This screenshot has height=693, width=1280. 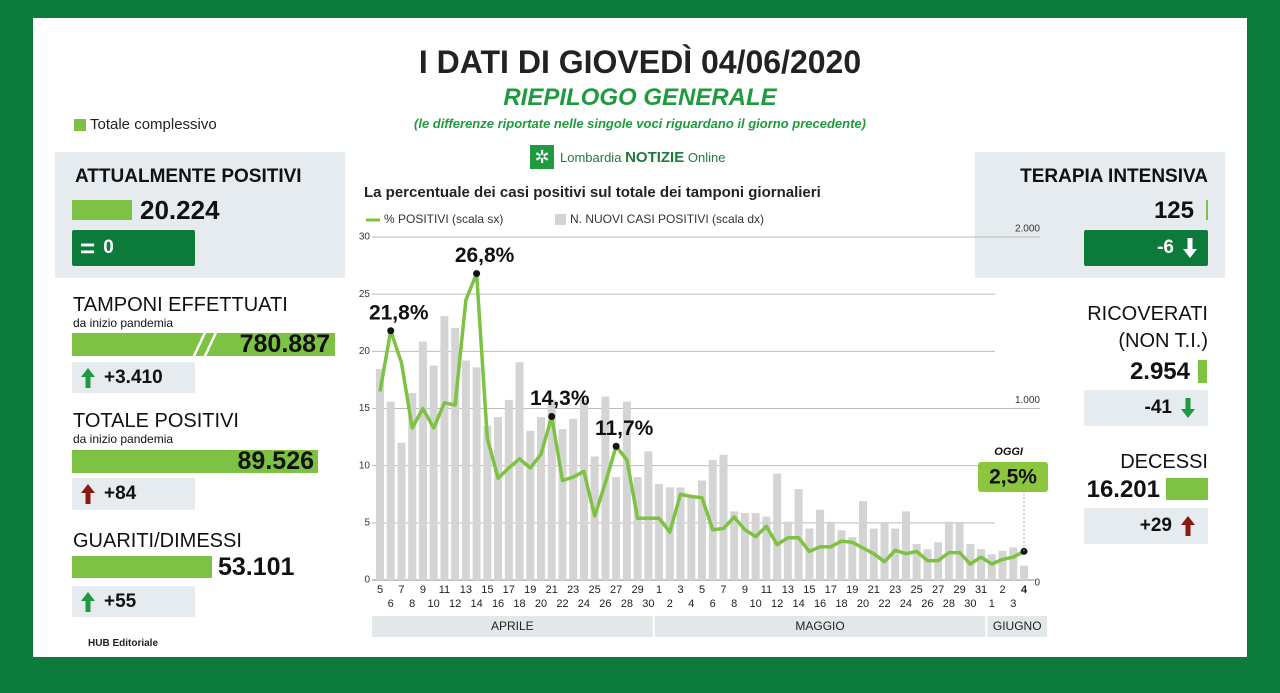 I want to click on value-label: 2,5%, so click(x=1013, y=477).